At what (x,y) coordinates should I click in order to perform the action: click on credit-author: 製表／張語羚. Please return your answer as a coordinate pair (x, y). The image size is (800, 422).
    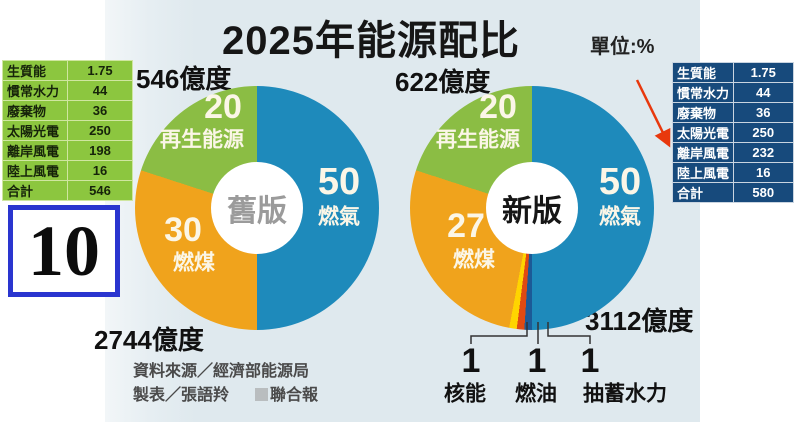
    Looking at the image, I should click on (181, 395).